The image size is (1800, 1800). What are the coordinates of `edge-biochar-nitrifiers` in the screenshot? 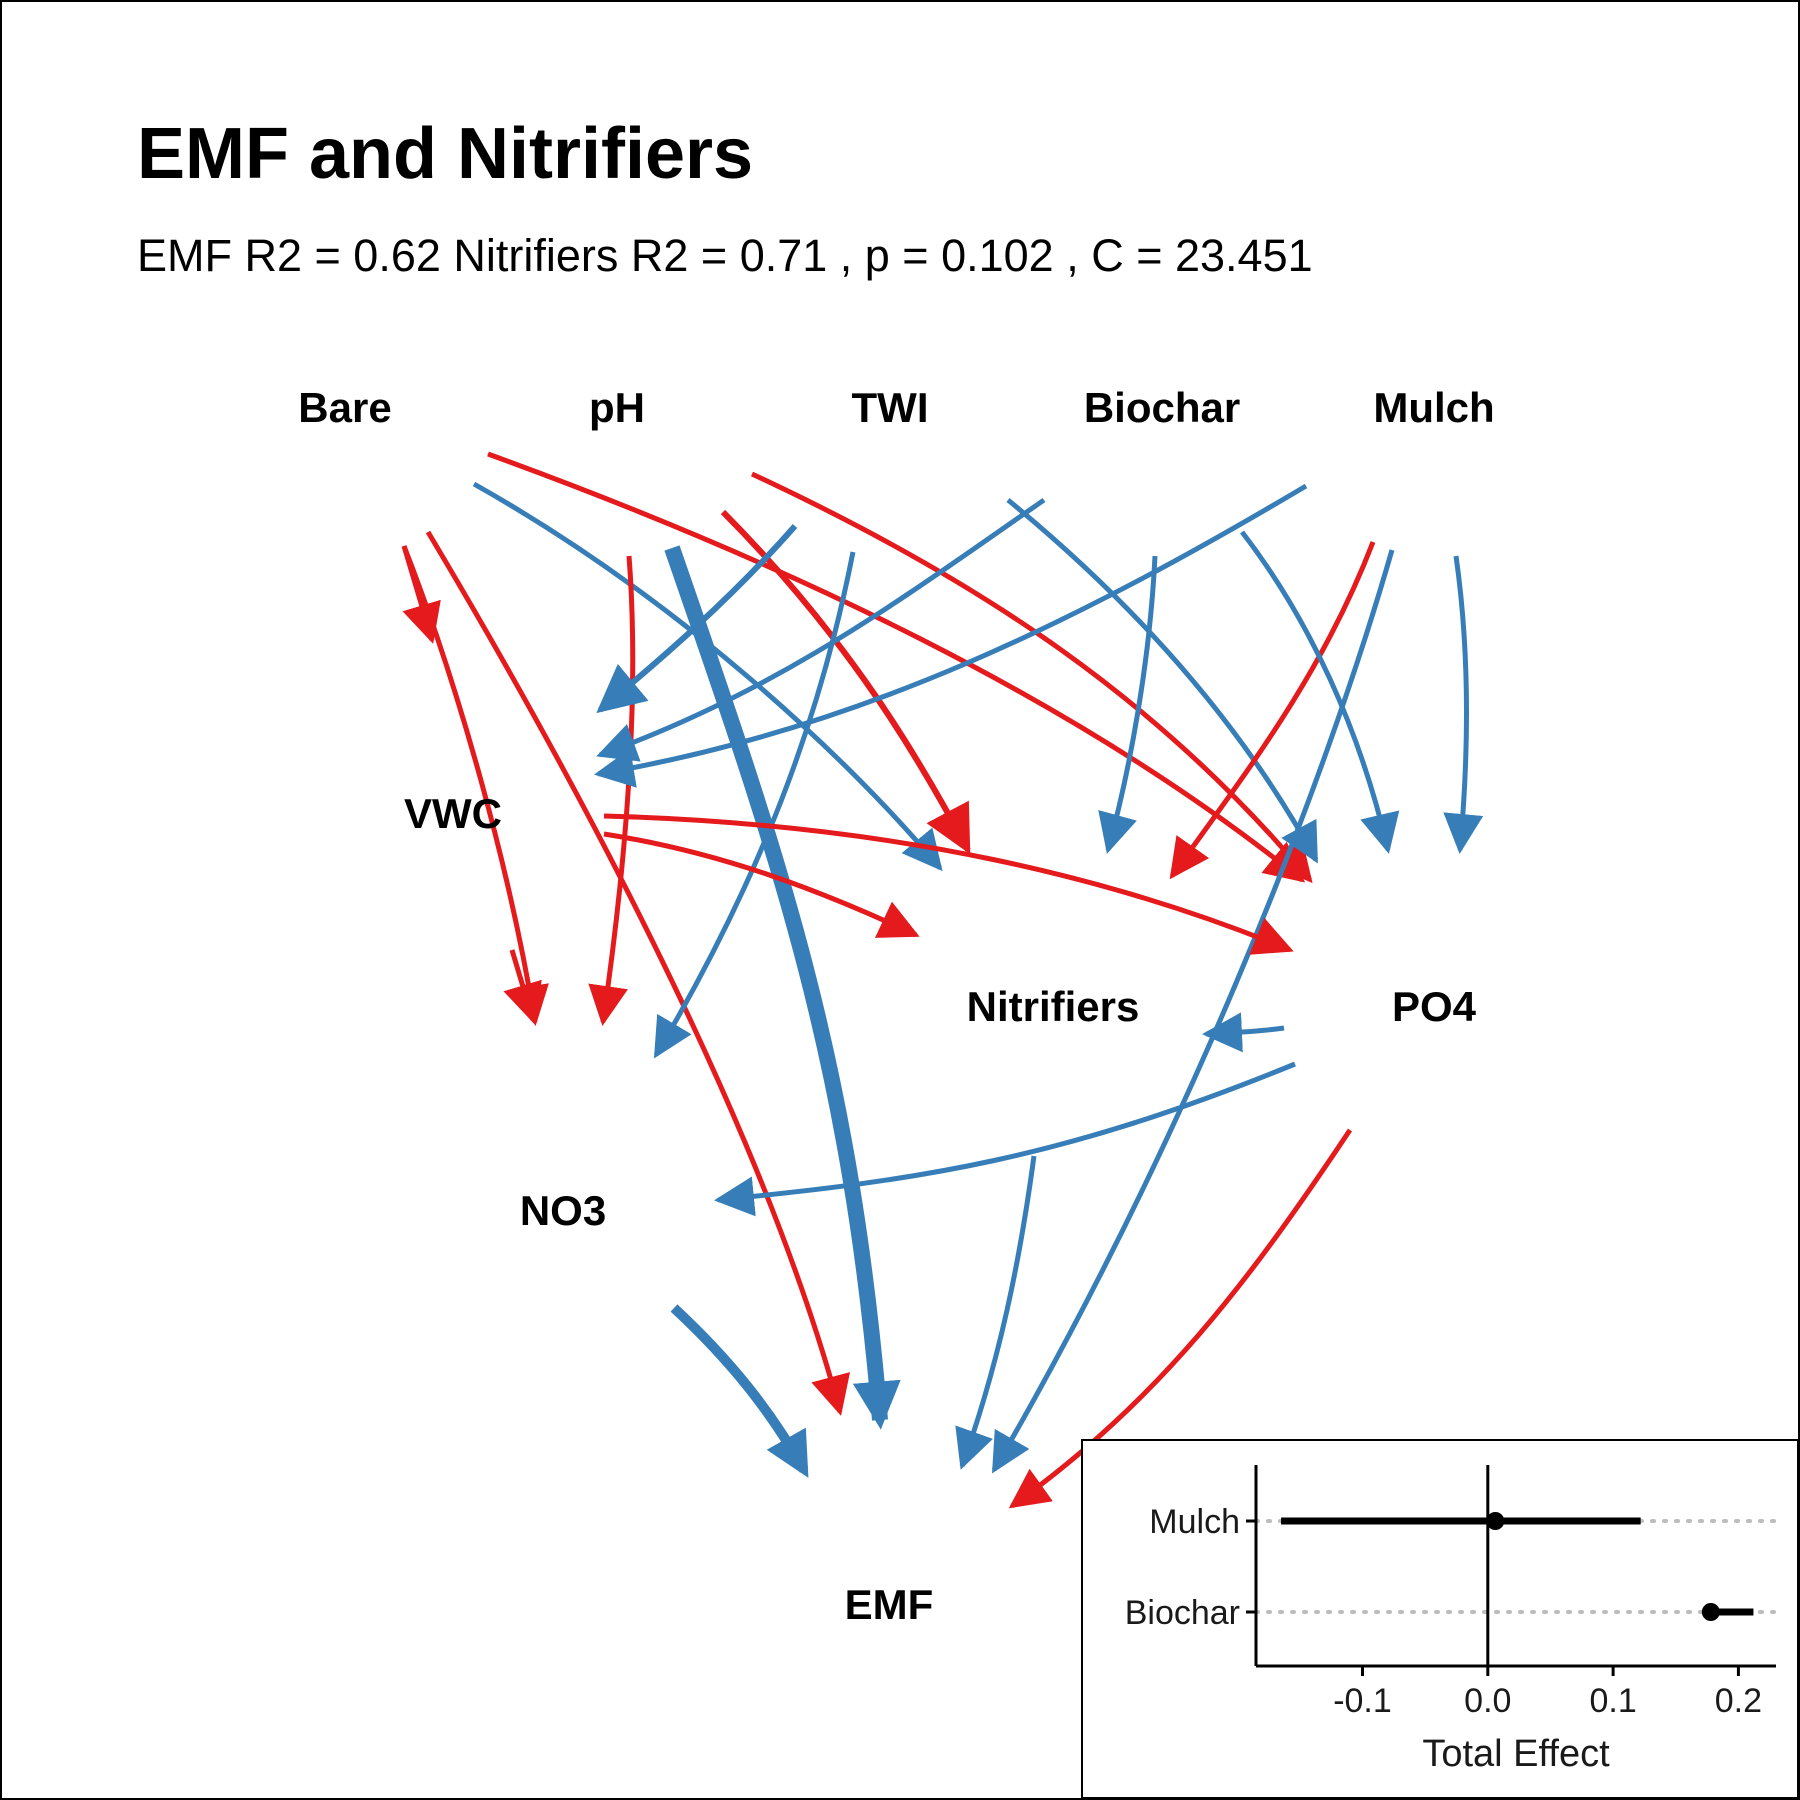 It's located at (1128, 704).